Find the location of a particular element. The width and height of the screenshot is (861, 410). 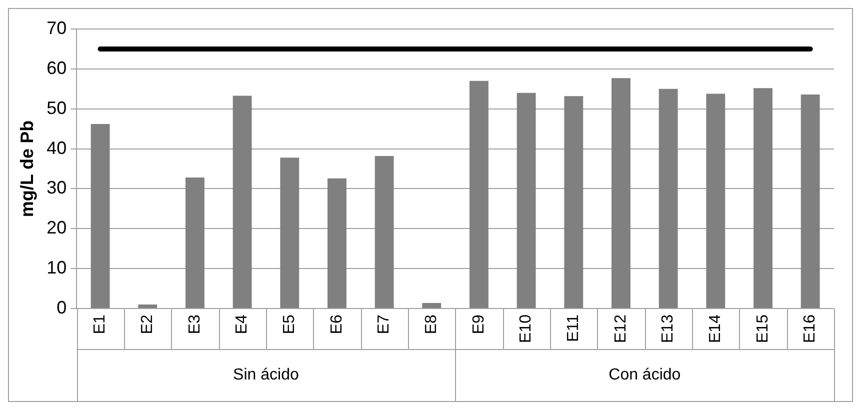

x-tick-label: E11 is located at coordinates (573, 328).